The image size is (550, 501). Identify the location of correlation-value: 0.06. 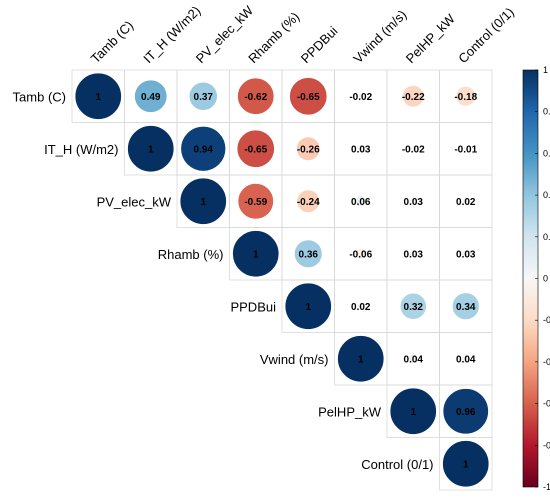
(361, 202).